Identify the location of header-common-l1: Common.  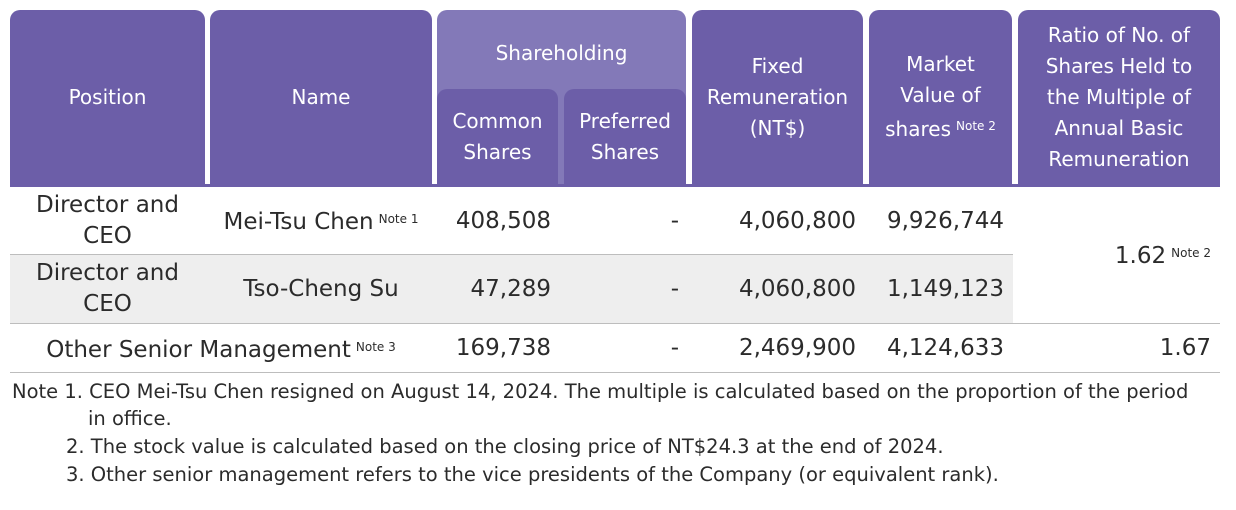
(497, 120).